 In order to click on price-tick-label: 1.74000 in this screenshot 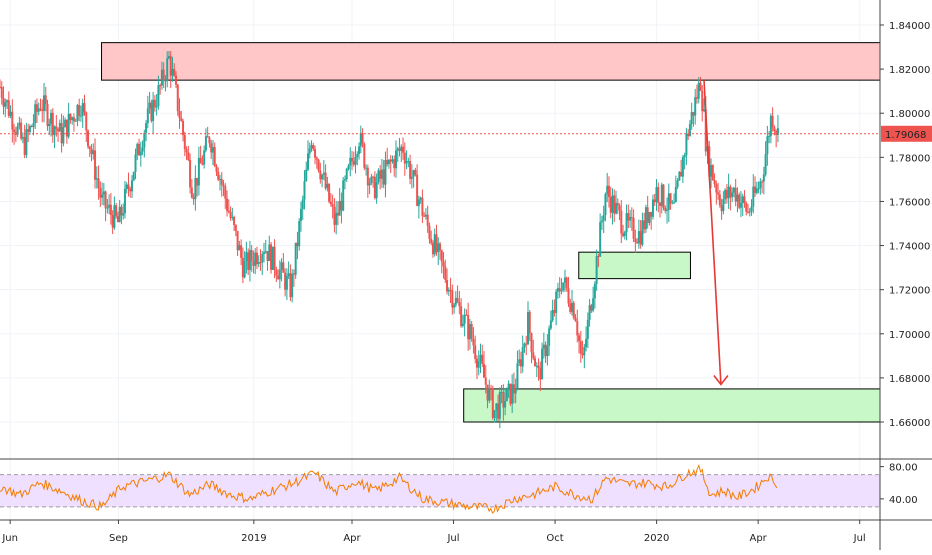, I will do `click(909, 247)`.